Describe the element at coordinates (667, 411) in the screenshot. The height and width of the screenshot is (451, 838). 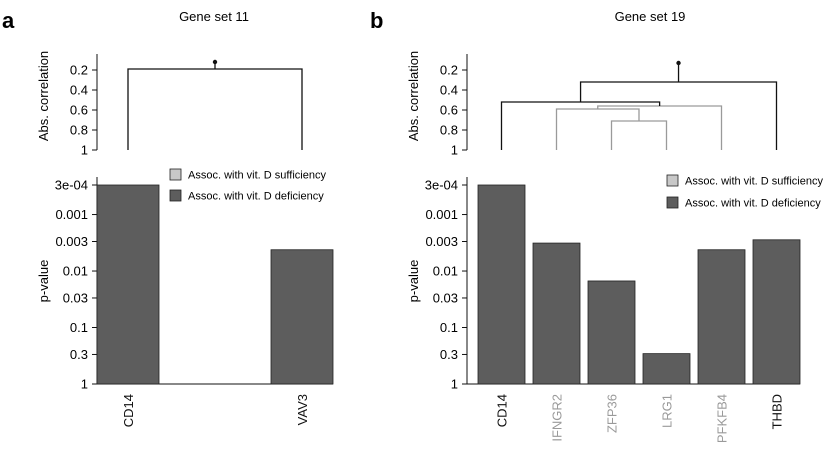
I see `category-label-lrg1: LRG1` at that location.